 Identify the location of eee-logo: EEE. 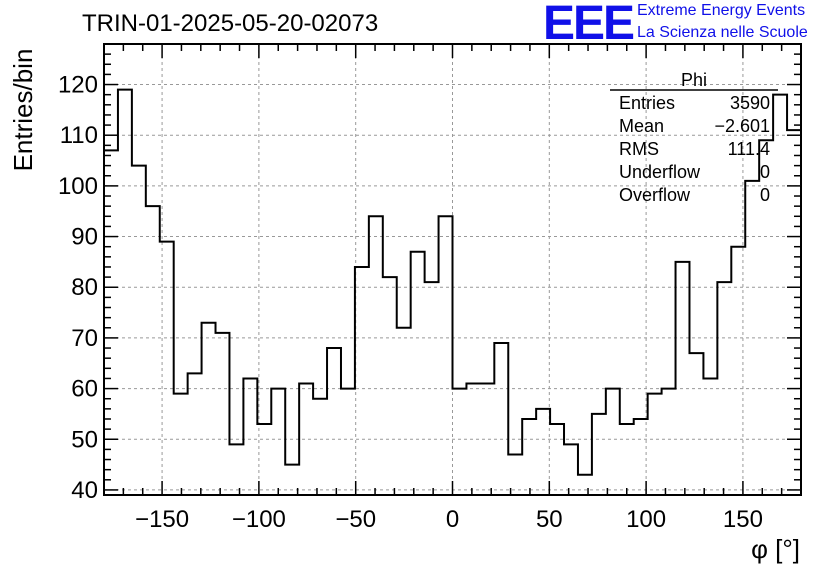
(589, 25).